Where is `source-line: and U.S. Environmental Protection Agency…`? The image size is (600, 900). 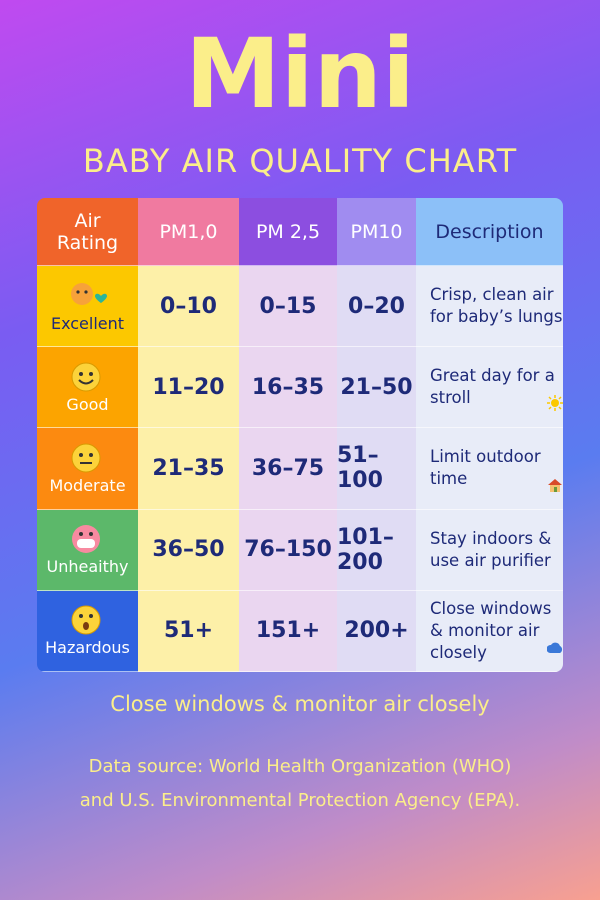 source-line: and U.S. Environmental Protection Agency… is located at coordinates (300, 800).